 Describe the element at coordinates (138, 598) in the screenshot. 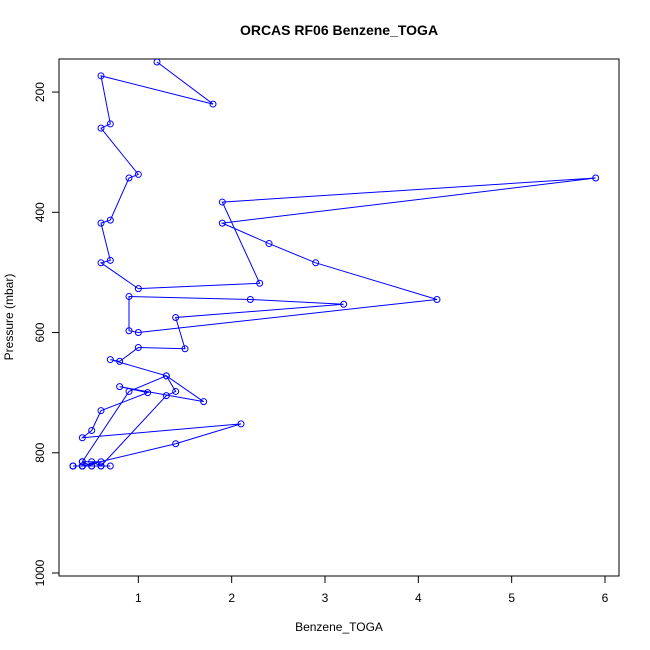

I see `x-tick-label: 1` at that location.